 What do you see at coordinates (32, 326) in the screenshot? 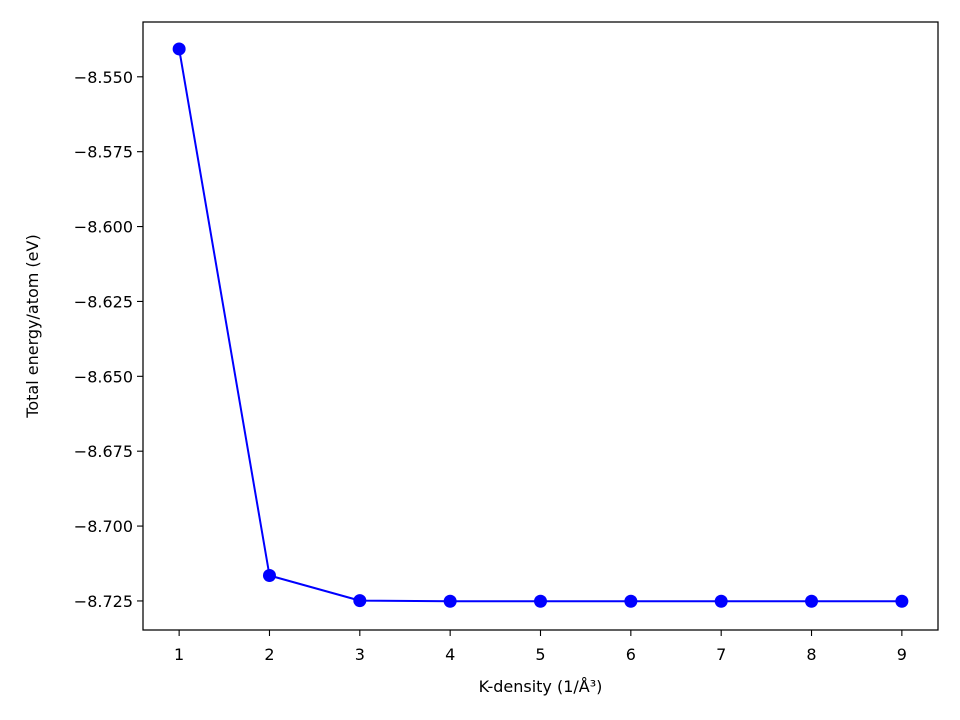
I see `y-axis-label: Total energy/atom (eV)` at bounding box center [32, 326].